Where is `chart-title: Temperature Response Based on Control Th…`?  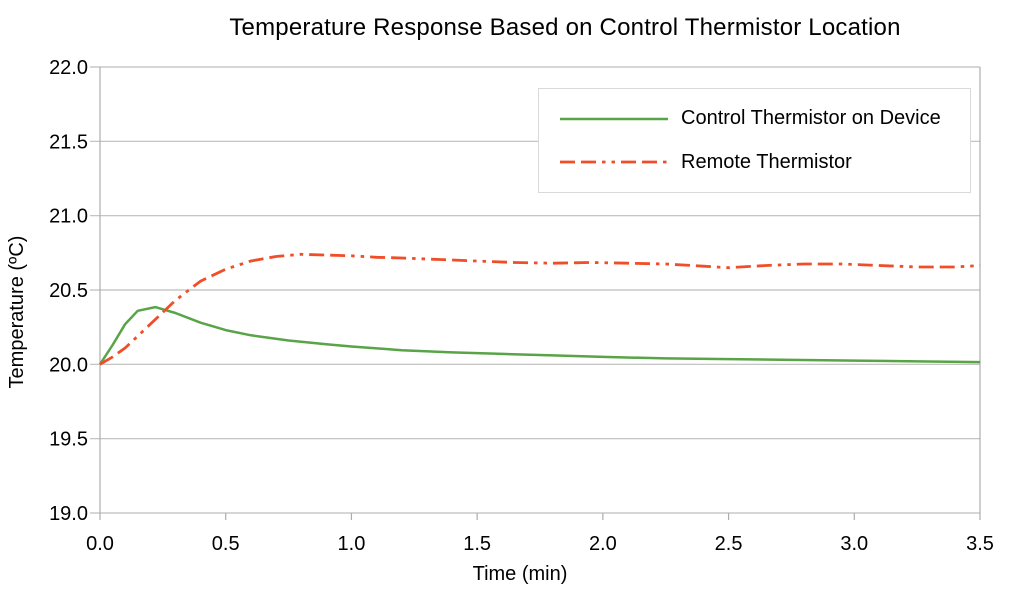 chart-title: Temperature Response Based on Control Th… is located at coordinates (565, 27).